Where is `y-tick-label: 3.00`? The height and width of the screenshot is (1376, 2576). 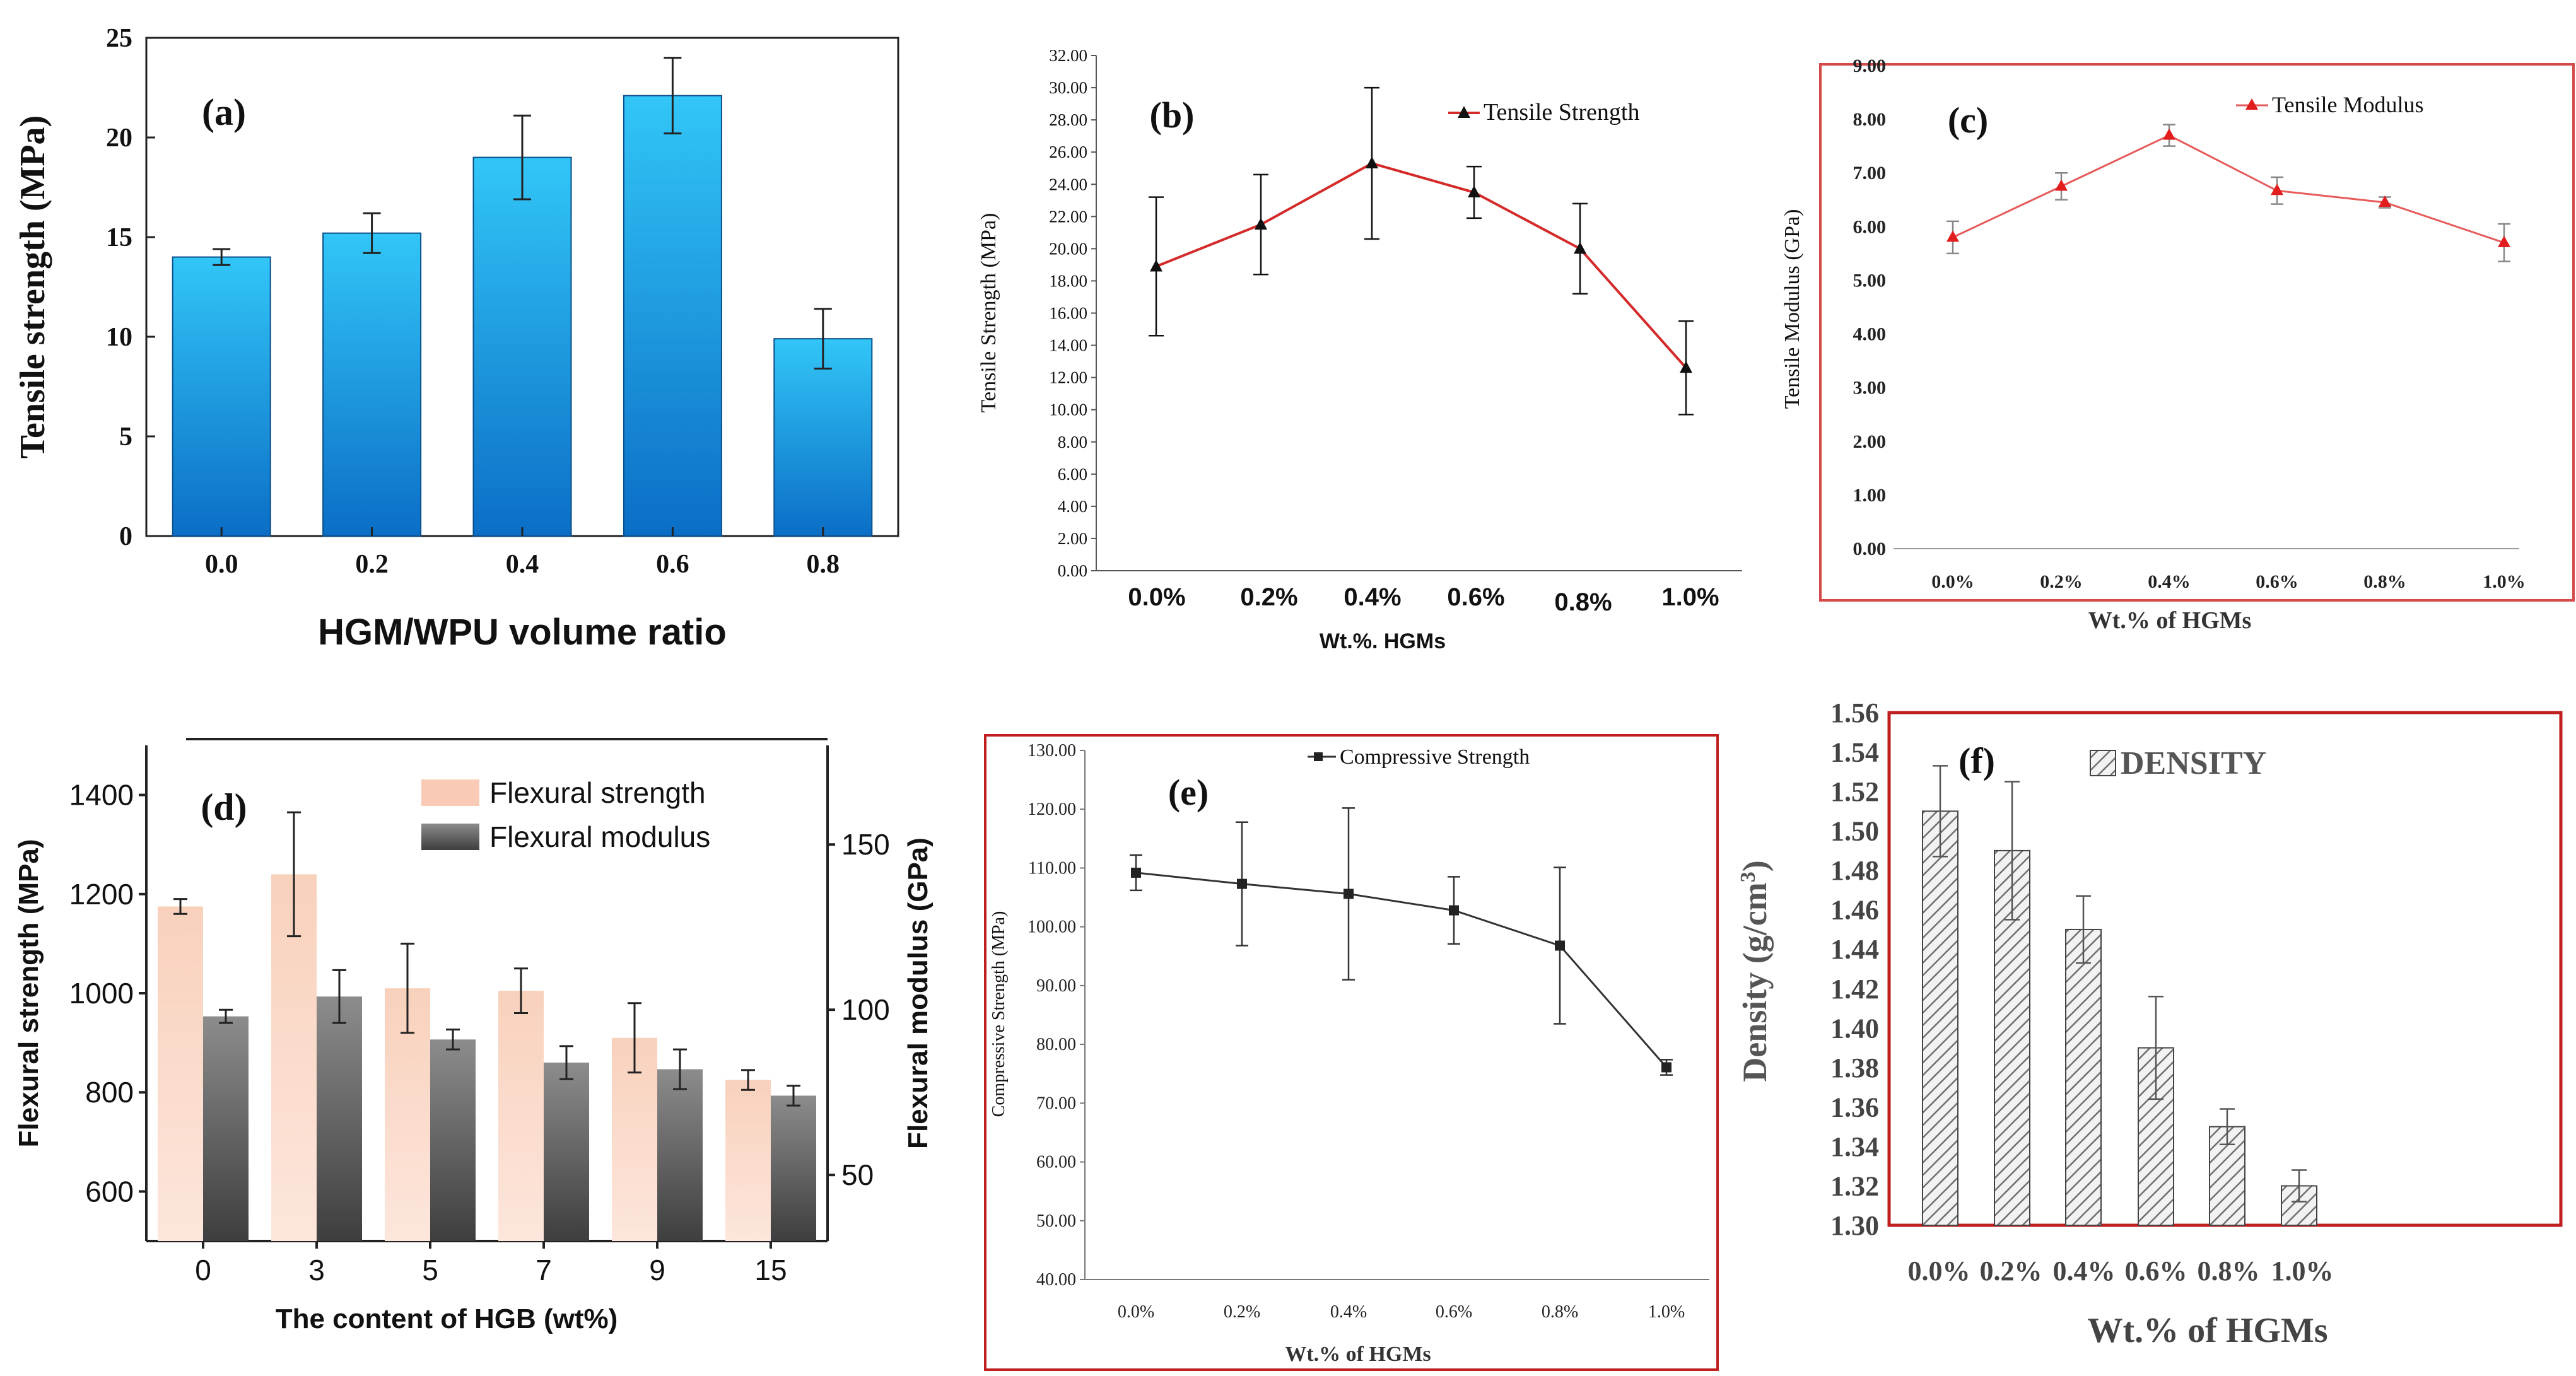 y-tick-label: 3.00 is located at coordinates (1870, 388).